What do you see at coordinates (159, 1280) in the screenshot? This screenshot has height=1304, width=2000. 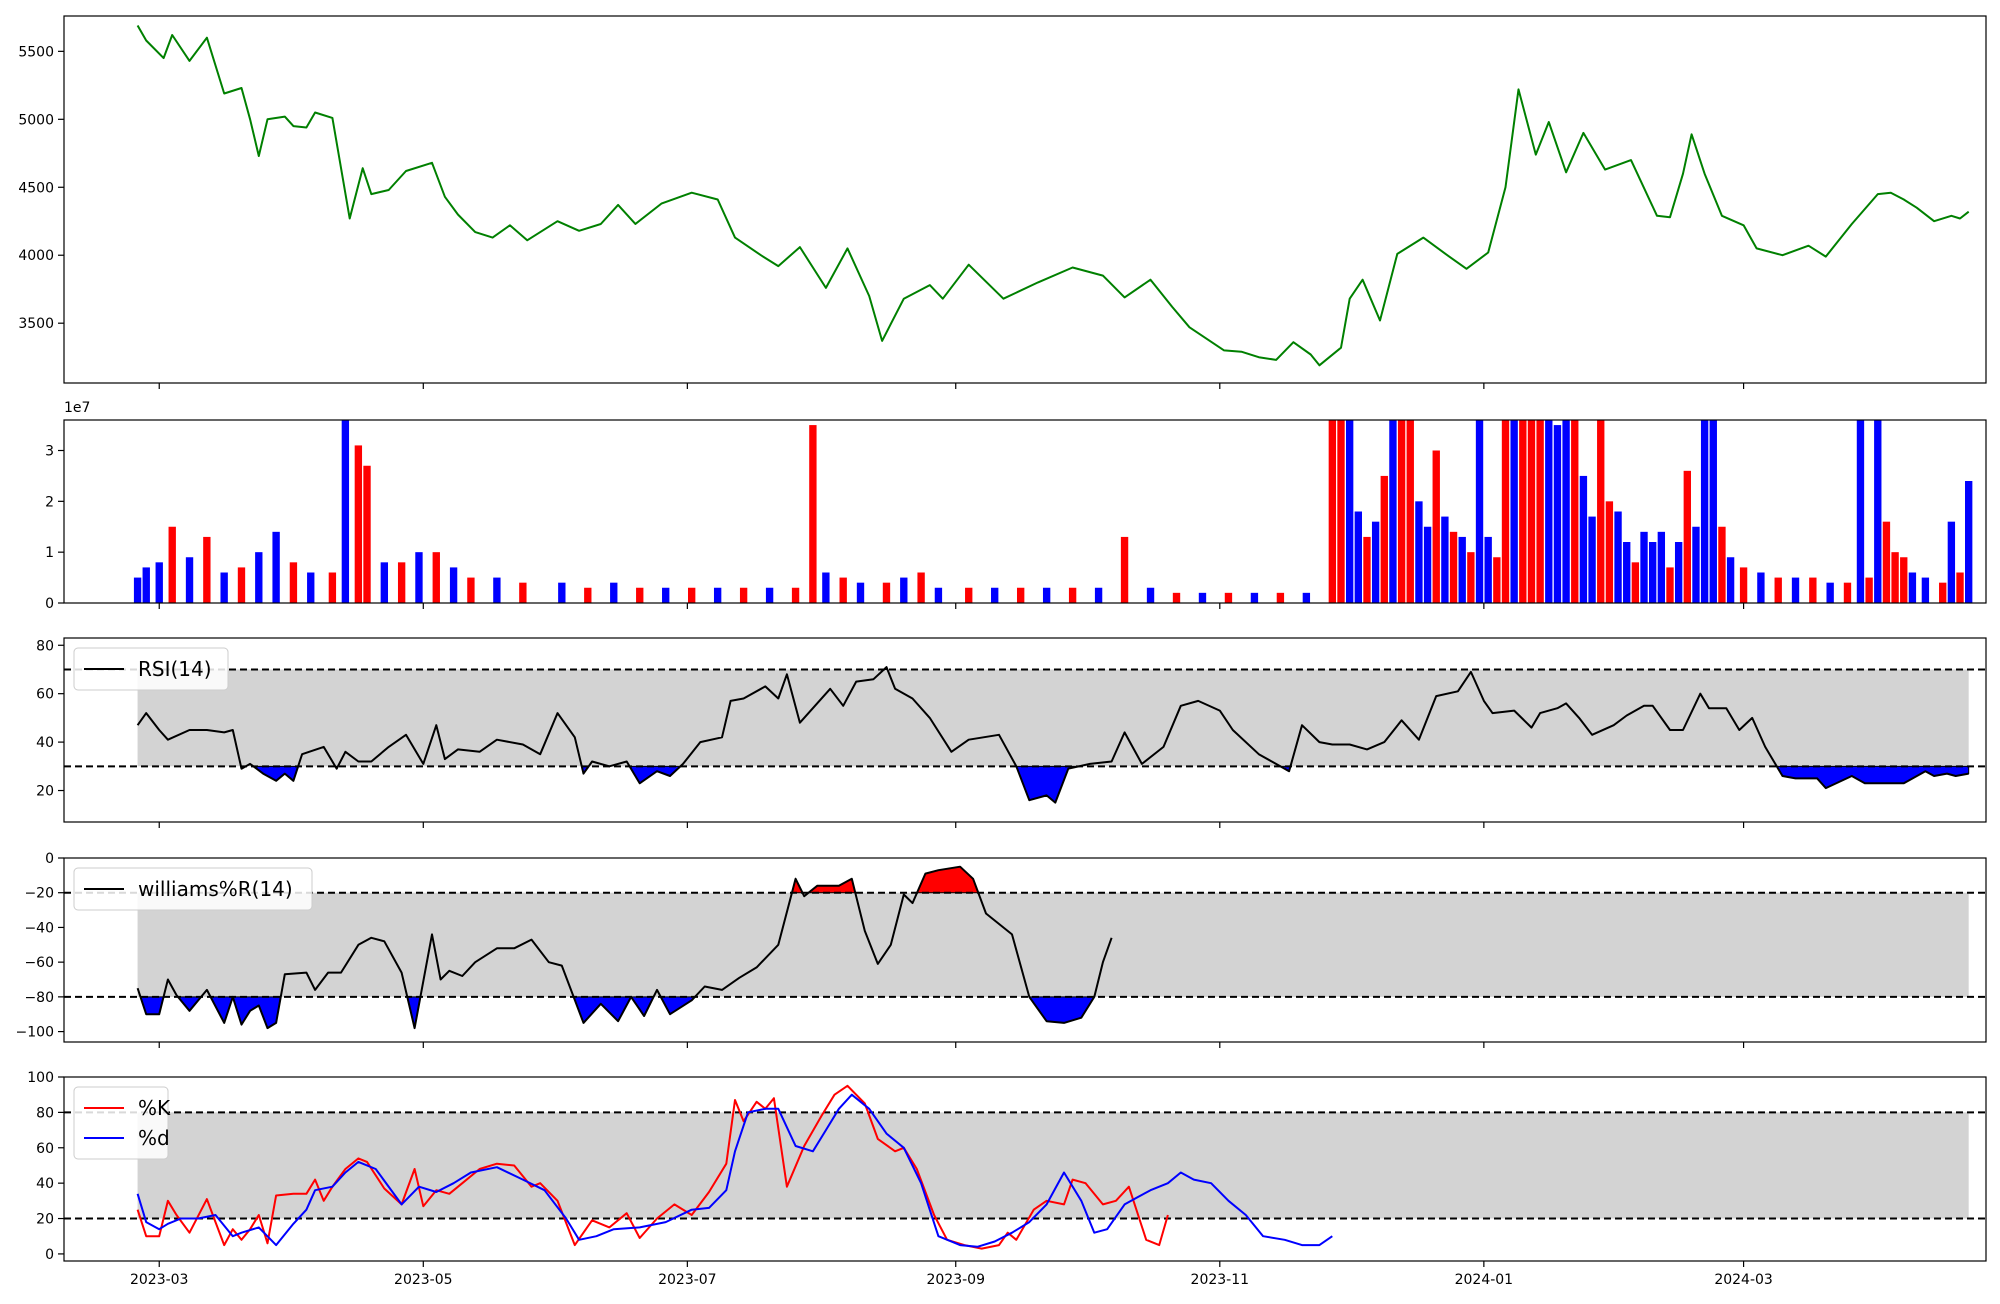 I see `xtick-label: 2023-03` at bounding box center [159, 1280].